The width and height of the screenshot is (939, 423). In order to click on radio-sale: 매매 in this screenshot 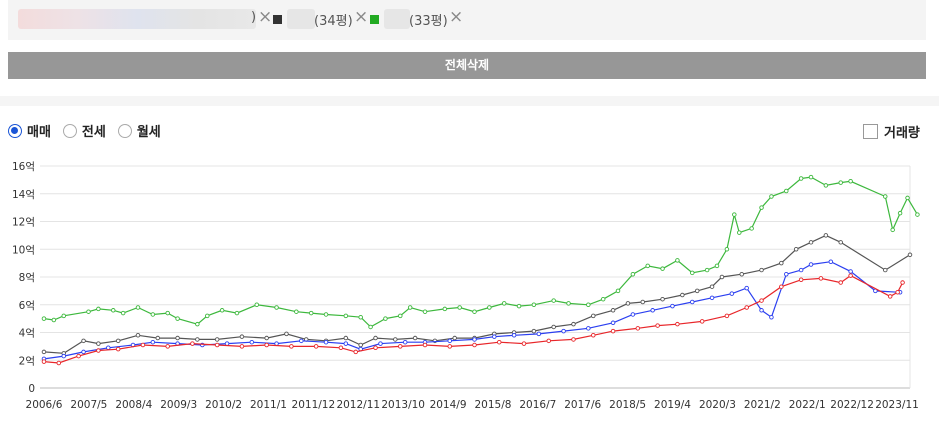, I will do `click(29, 130)`.